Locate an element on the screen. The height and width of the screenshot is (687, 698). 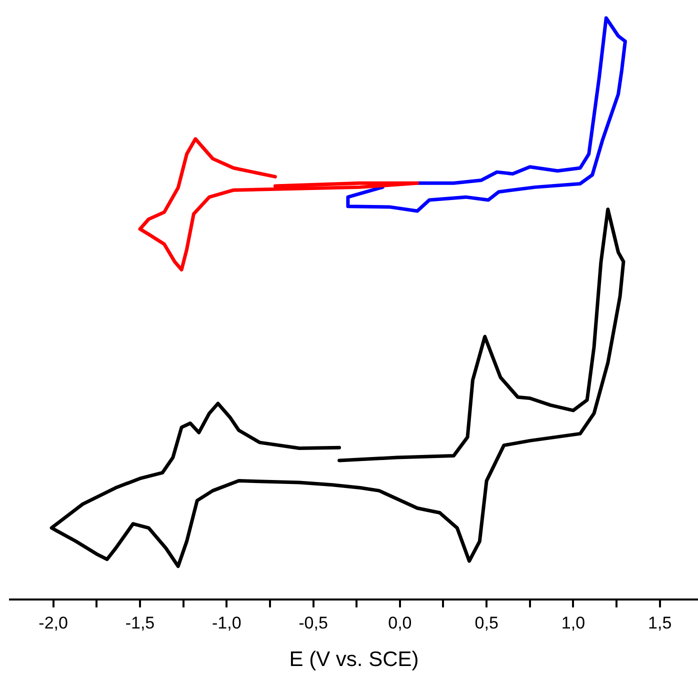
x-tick-label: -2,0 is located at coordinates (53, 622).